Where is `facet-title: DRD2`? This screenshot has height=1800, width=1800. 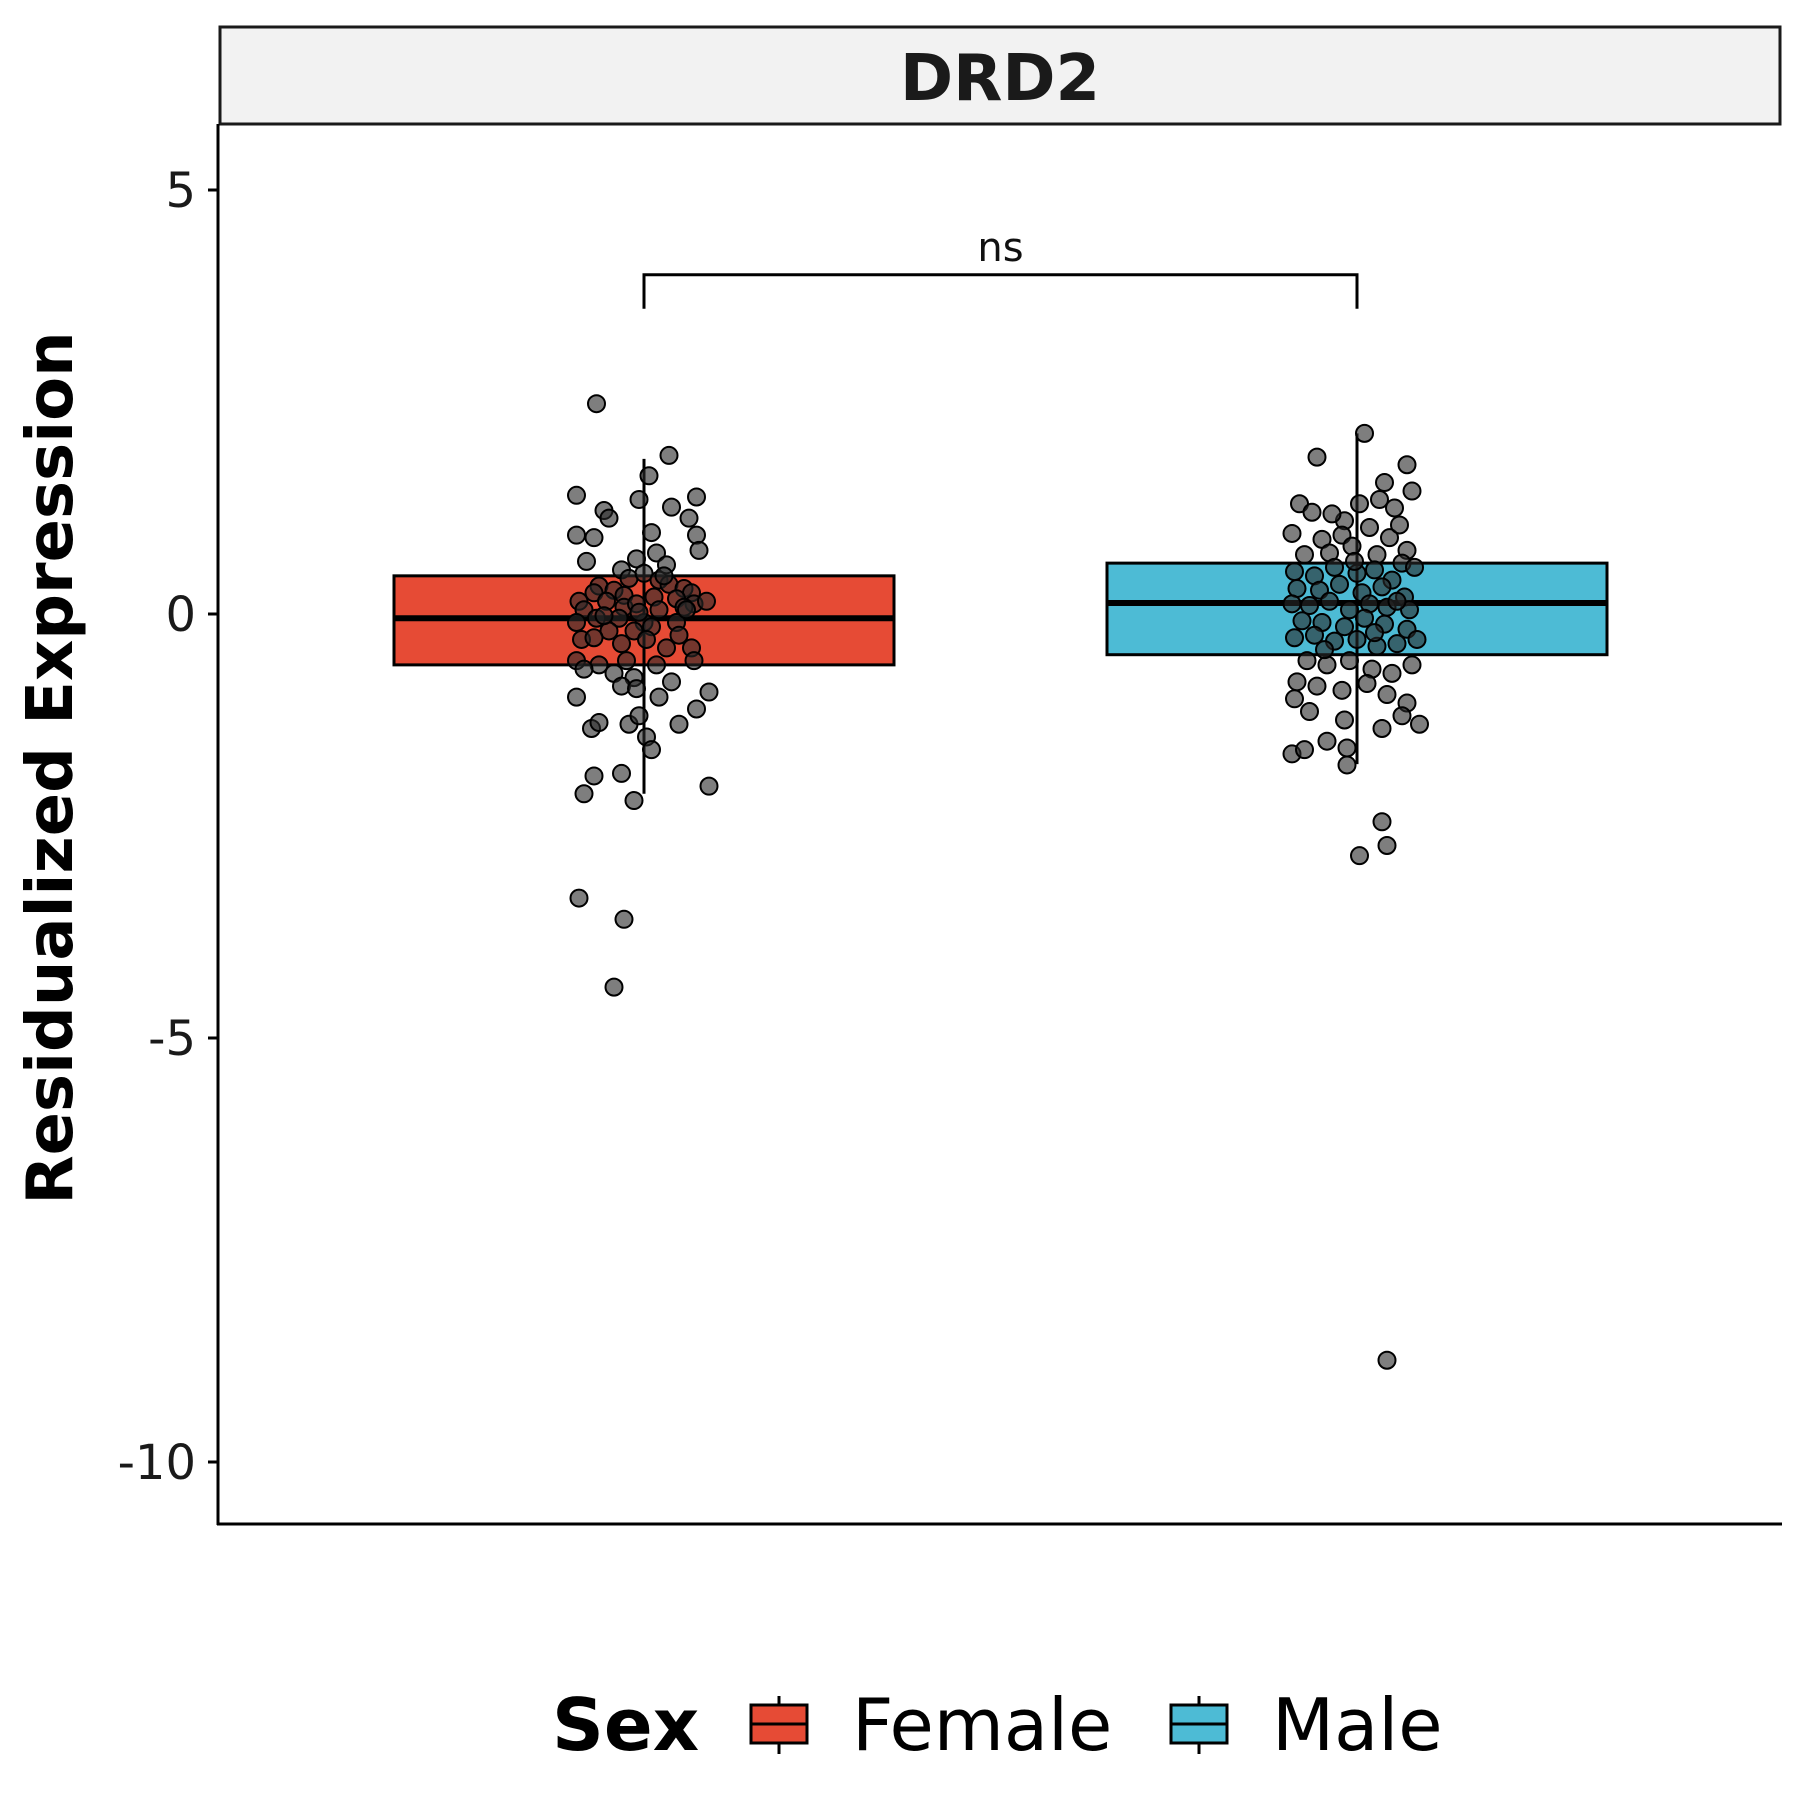 facet-title: DRD2 is located at coordinates (1000, 79).